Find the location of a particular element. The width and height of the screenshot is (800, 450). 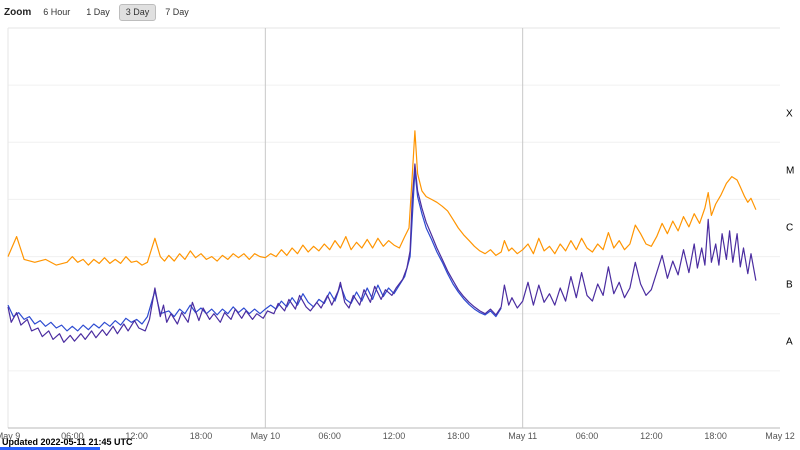

zoom-range-buttons: 6 Hour 1 Day 3 Day 7 Day is located at coordinates (116, 12).